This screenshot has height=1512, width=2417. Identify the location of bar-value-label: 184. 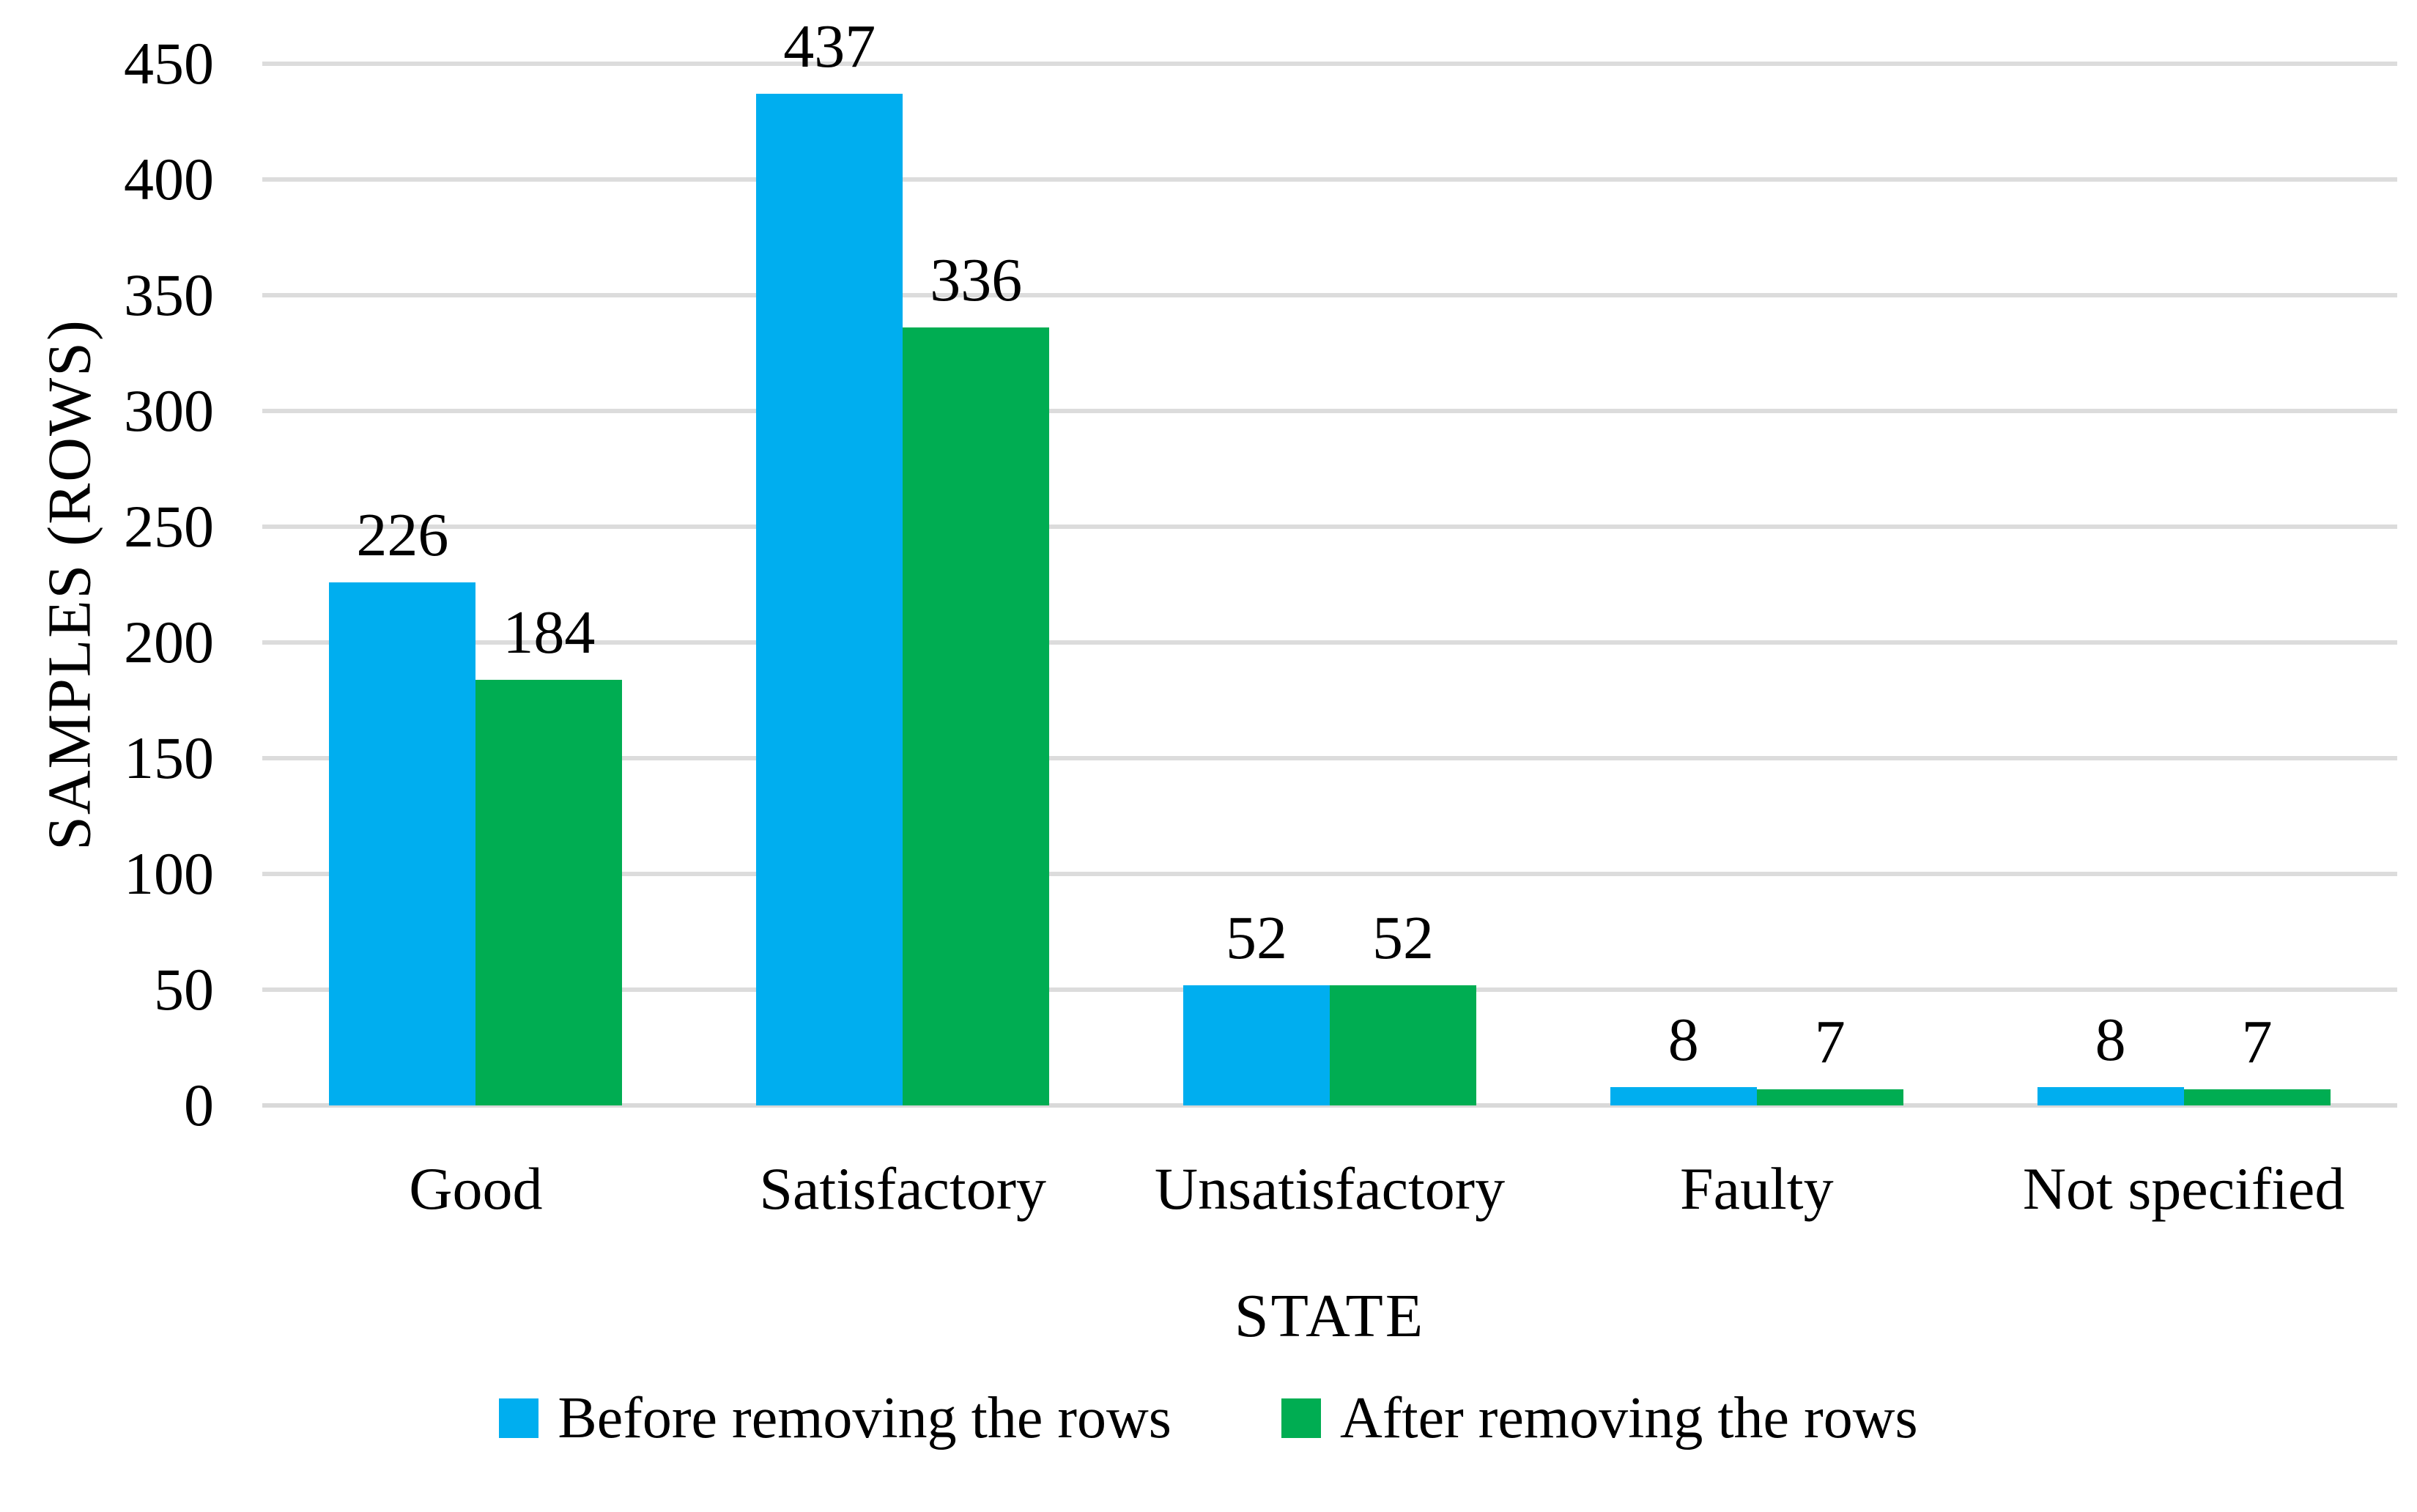
(549, 632).